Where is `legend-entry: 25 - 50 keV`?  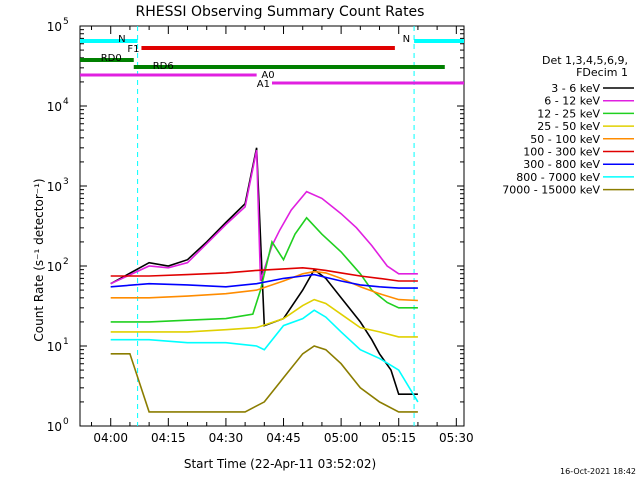
legend-entry: 25 - 50 keV is located at coordinates (568, 126).